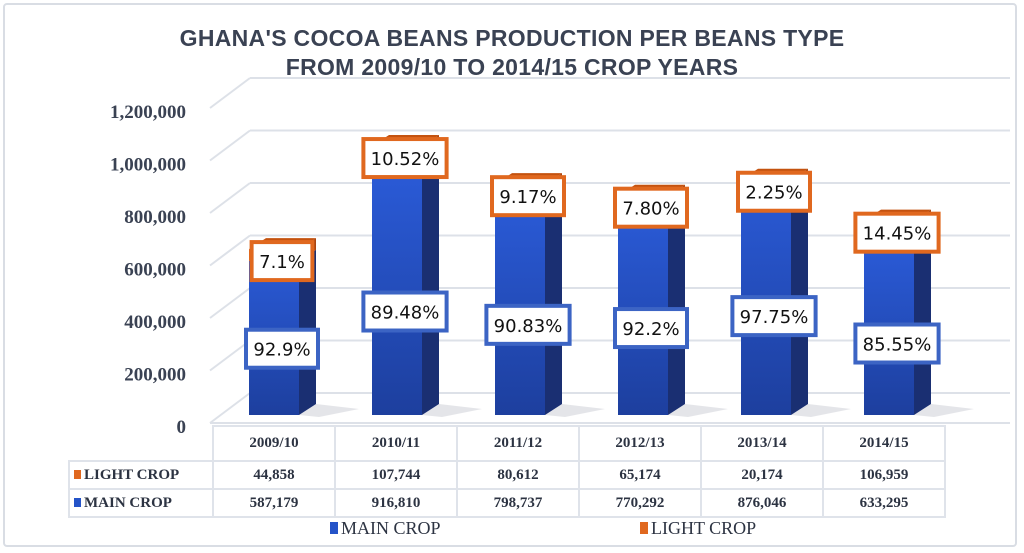 This screenshot has width=1024, height=553. I want to click on main-crop-value: 798,737, so click(518, 503).